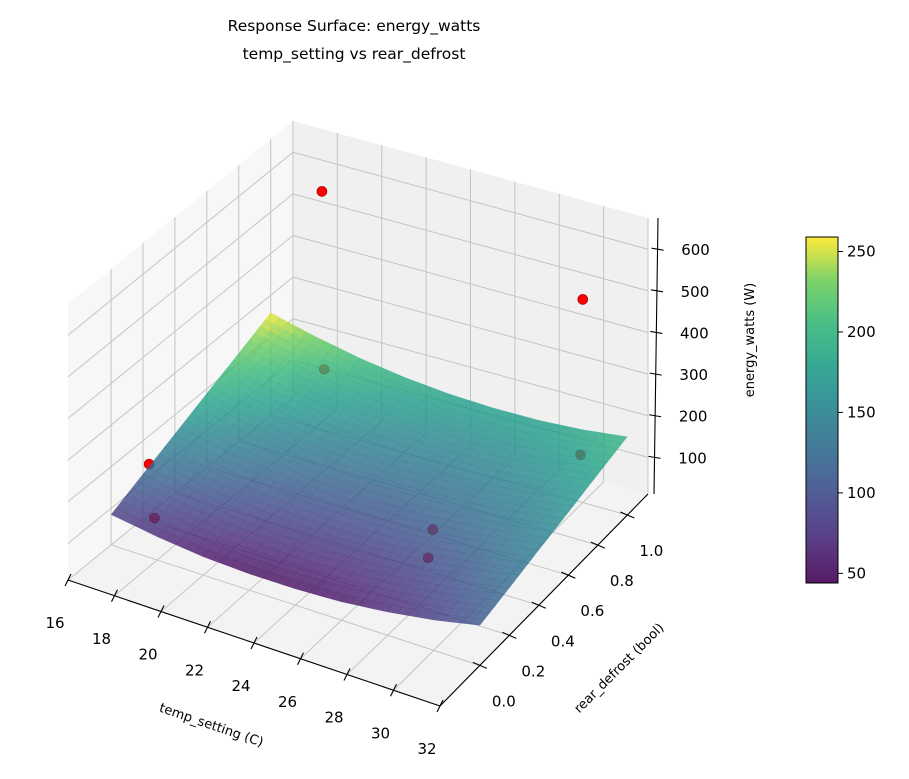 Image resolution: width=909 pixels, height=779 pixels. I want to click on x-tick-label: 26, so click(287, 702).